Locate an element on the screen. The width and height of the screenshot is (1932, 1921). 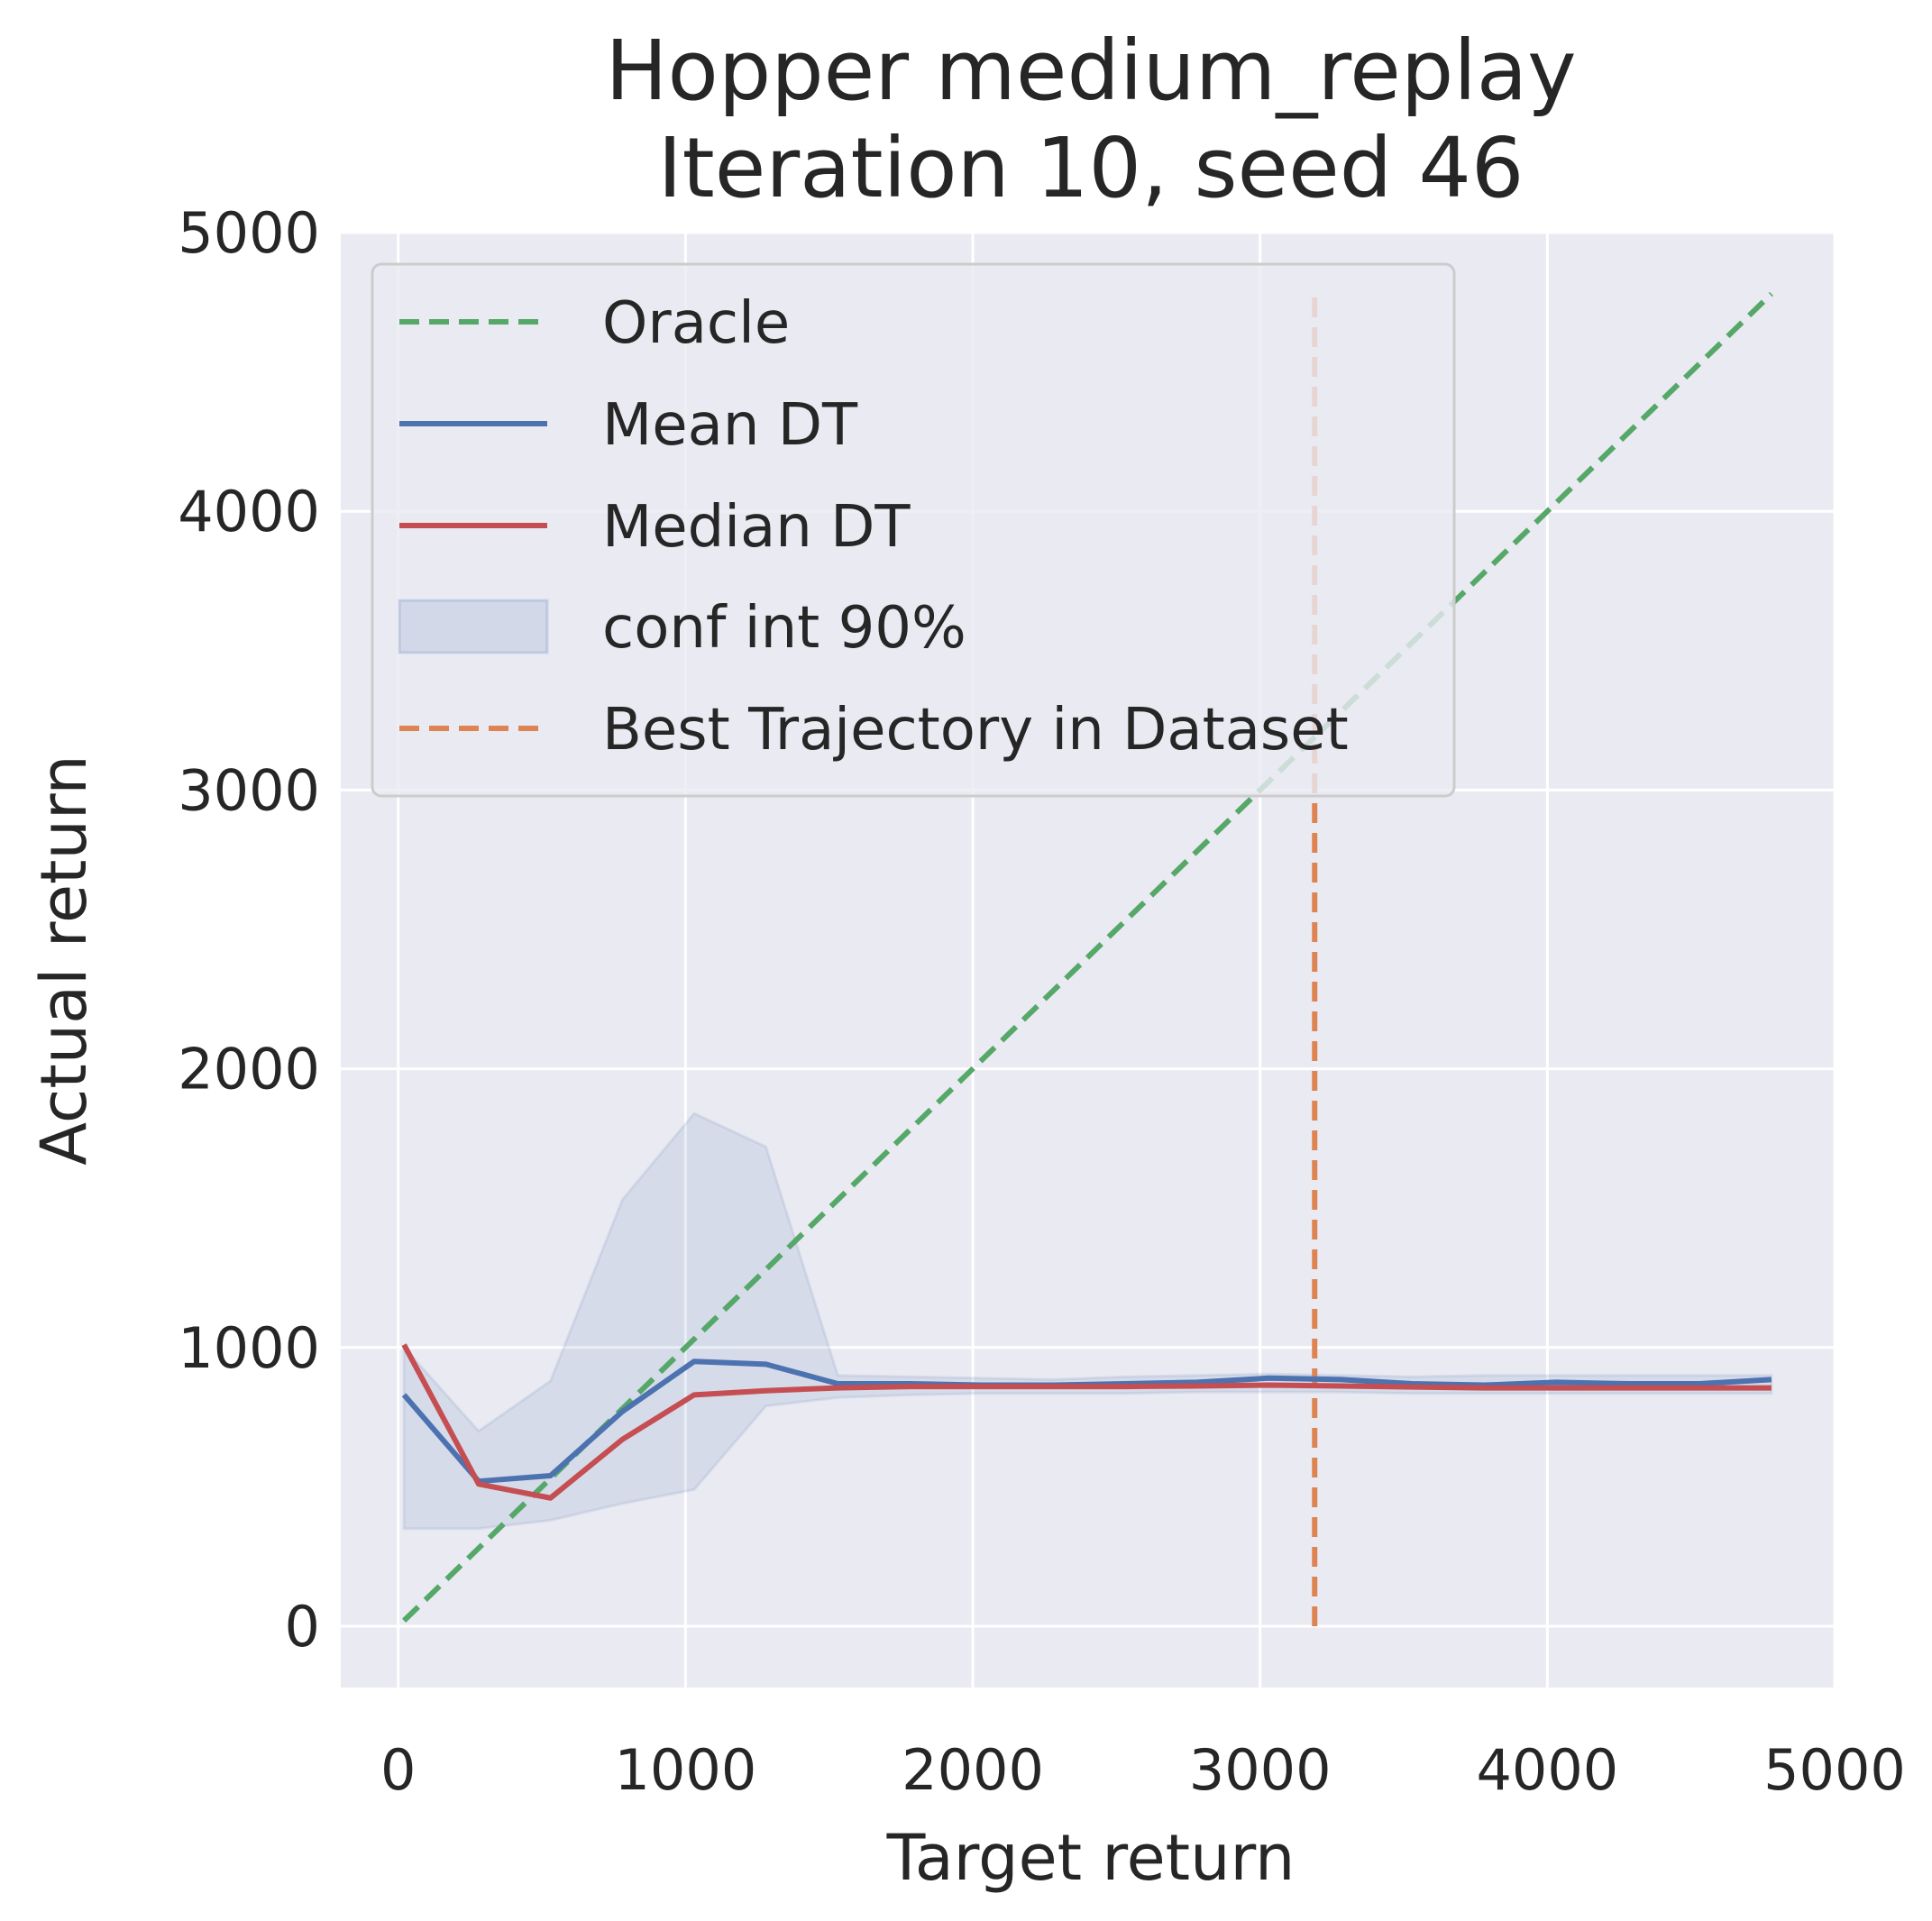
legend-item-best-trajectory: Best Trajectory in Dataset is located at coordinates (874, 730).